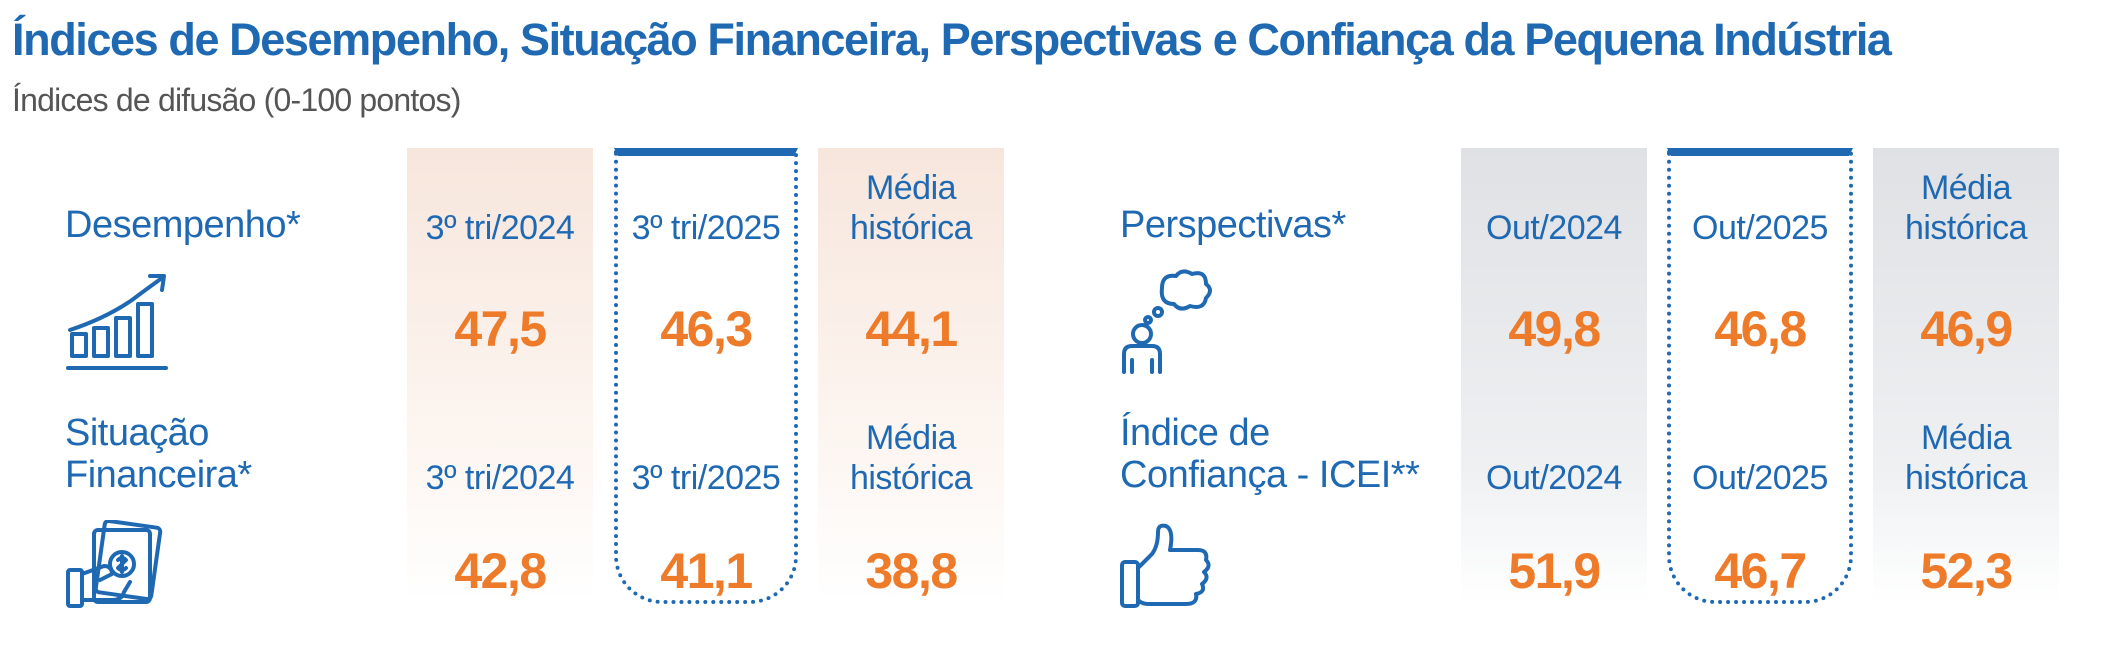 The width and height of the screenshot is (2126, 663). Describe the element at coordinates (1760, 329) in the screenshot. I see `value-current: 46,8` at that location.